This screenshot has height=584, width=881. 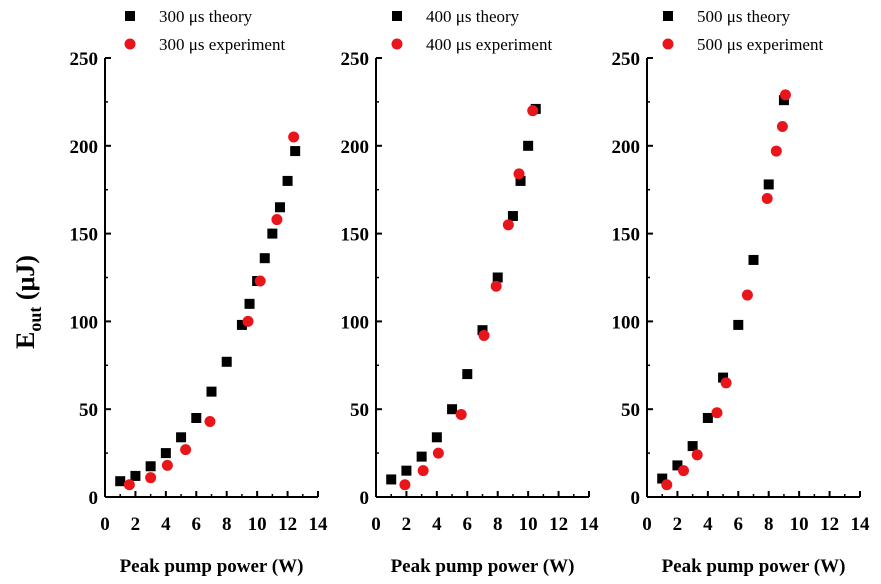 What do you see at coordinates (760, 44) in the screenshot?
I see `legend-label: 500 μs experiment` at bounding box center [760, 44].